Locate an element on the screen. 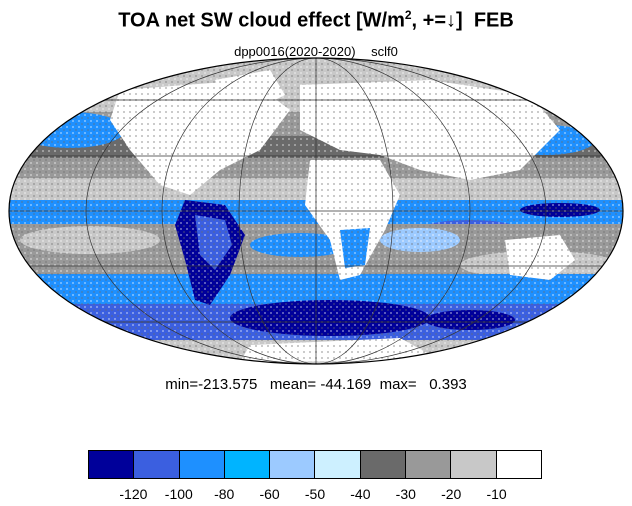 This screenshot has height=506, width=632. mean-label: mean= is located at coordinates (293, 384).